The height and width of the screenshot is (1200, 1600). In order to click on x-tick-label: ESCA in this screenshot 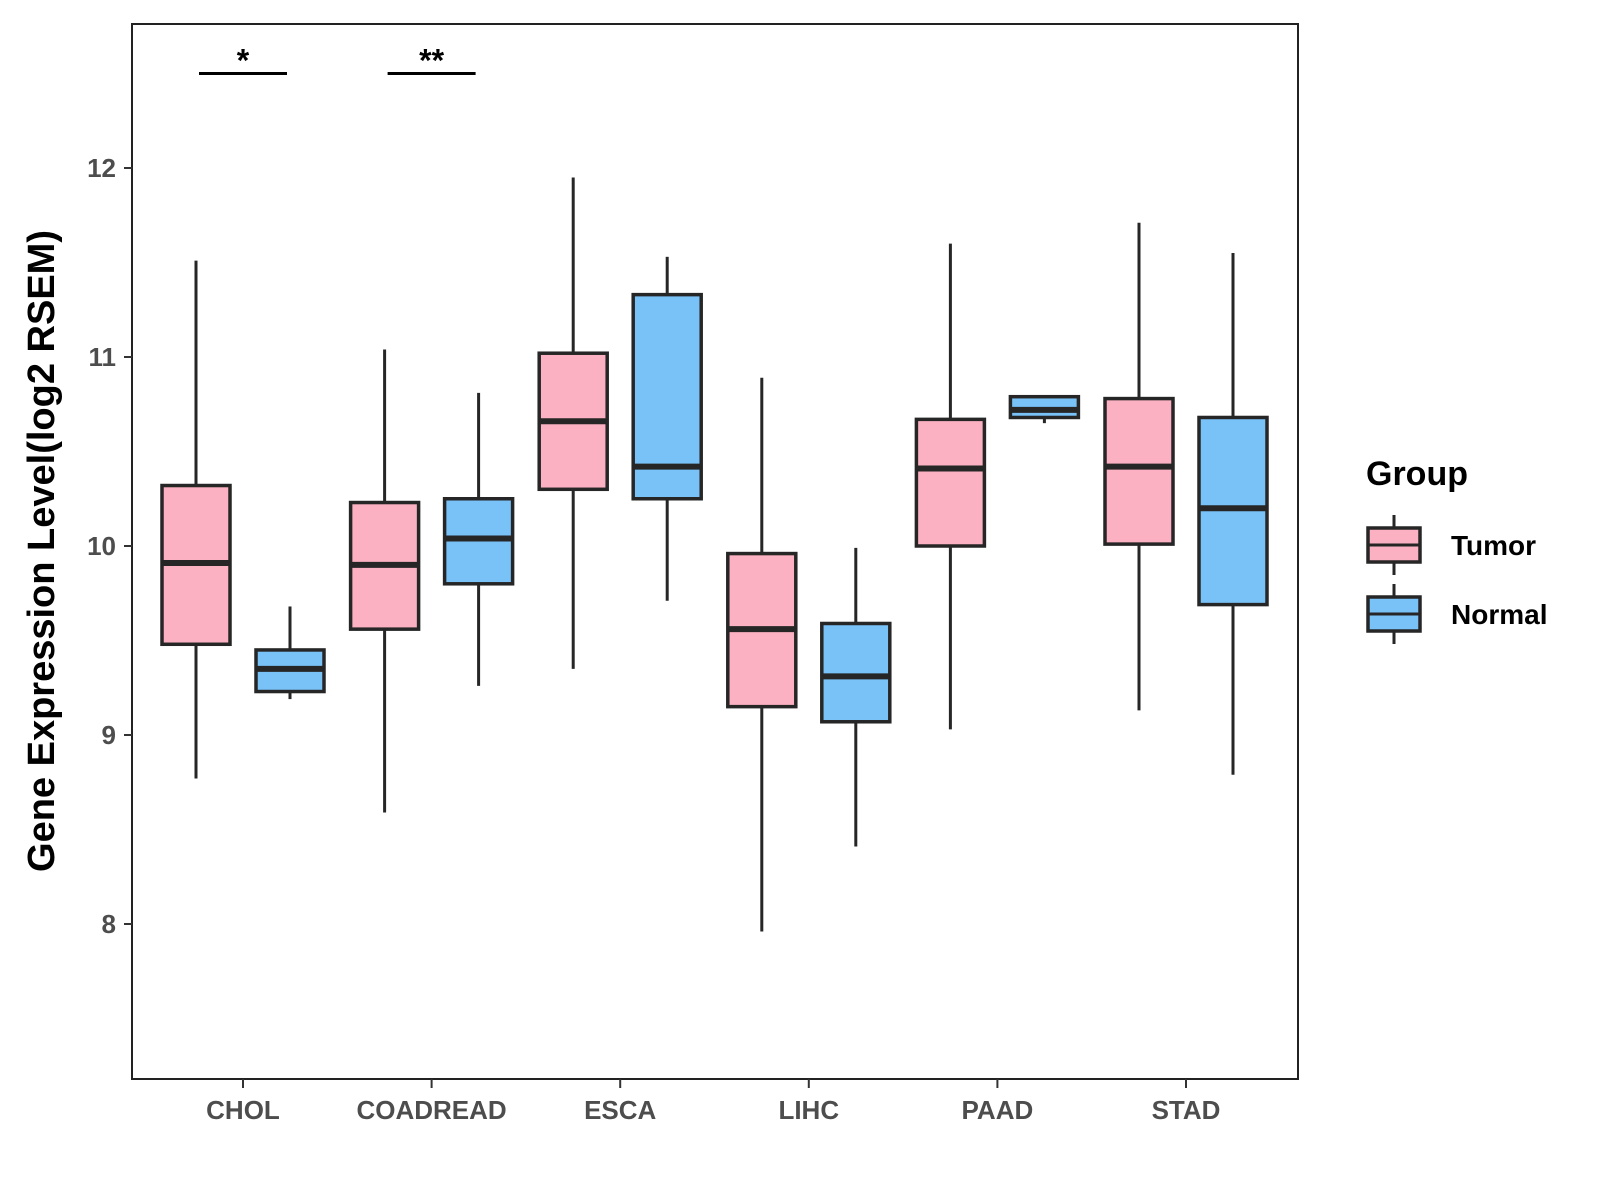, I will do `click(620, 1110)`.